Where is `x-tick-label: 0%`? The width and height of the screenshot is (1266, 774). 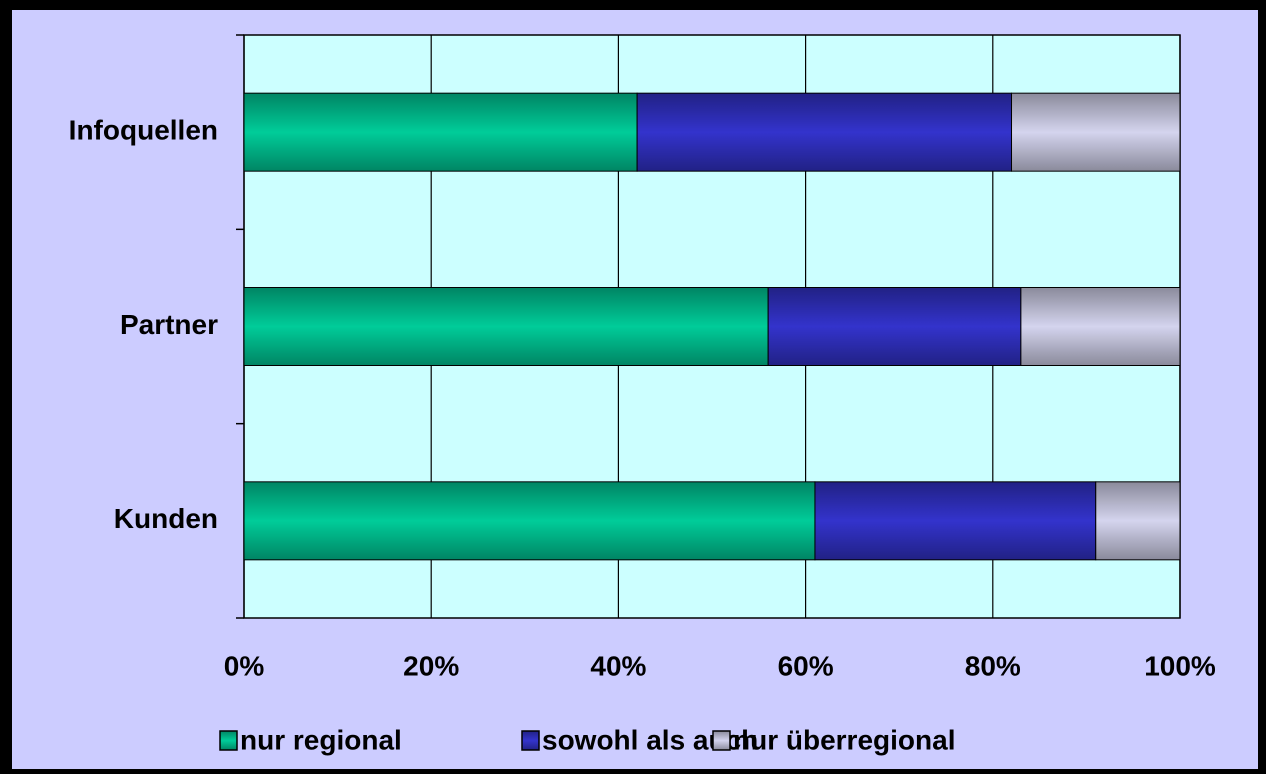
x-tick-label: 0% is located at coordinates (244, 665).